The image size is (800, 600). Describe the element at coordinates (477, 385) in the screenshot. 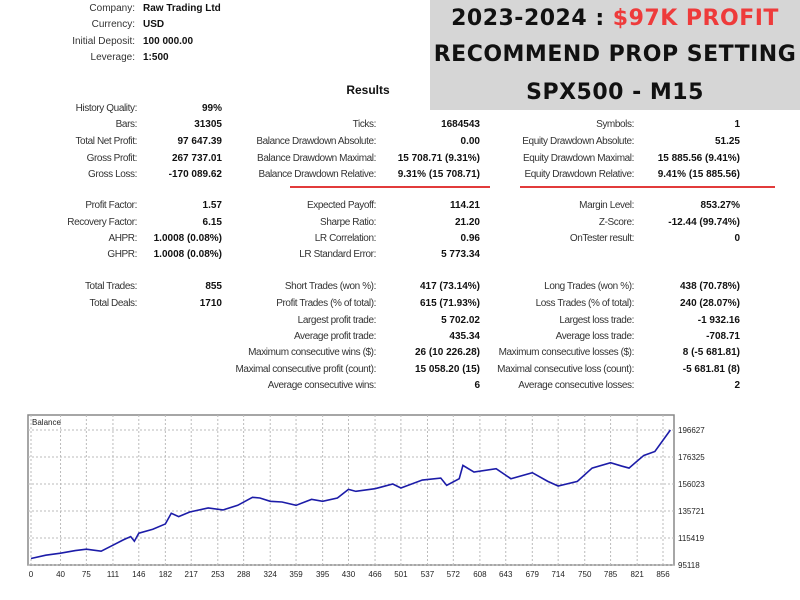

I see `stat-value: 6` at that location.